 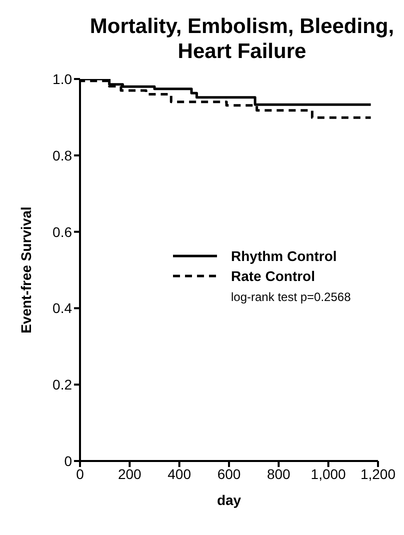 What do you see at coordinates (130, 474) in the screenshot?
I see `x-tick-label: 200` at bounding box center [130, 474].